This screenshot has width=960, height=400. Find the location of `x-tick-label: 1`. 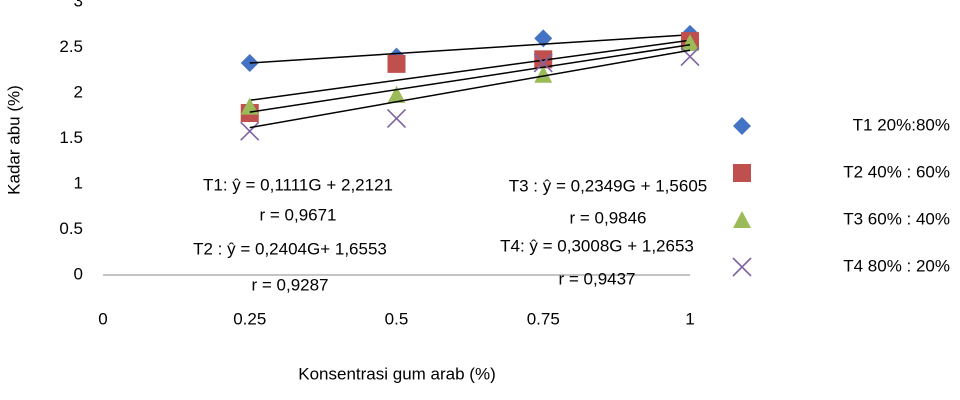

x-tick-label: 1 is located at coordinates (689, 318).